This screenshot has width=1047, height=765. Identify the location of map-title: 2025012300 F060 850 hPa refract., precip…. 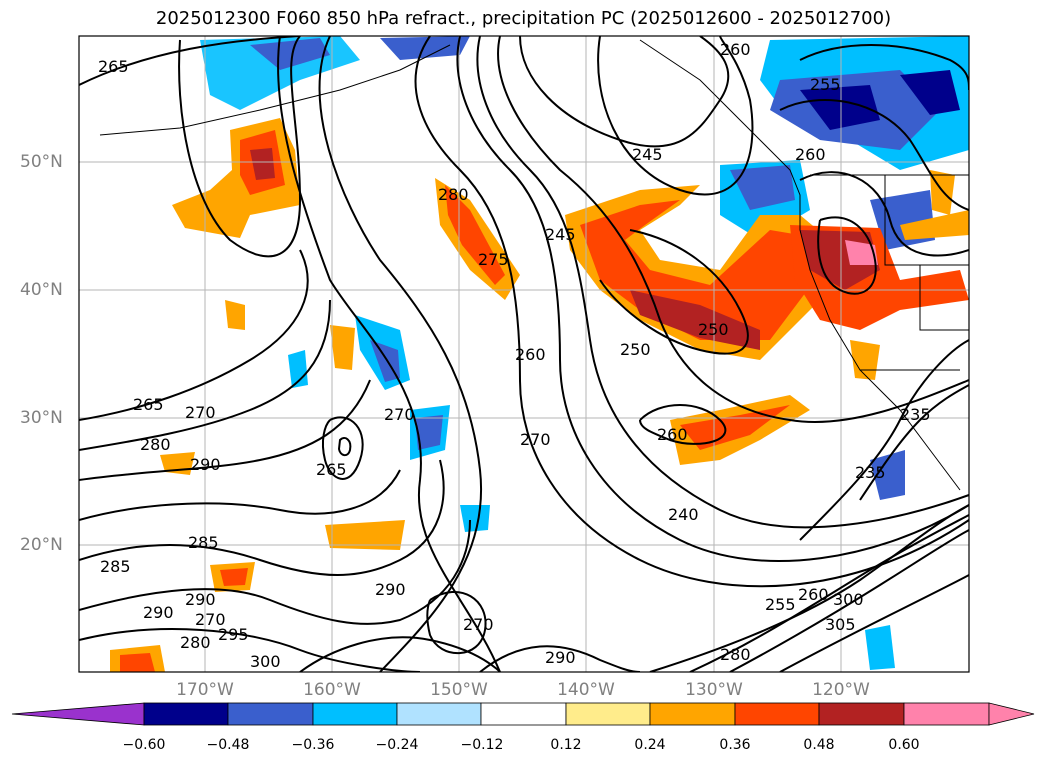
(523, 18).